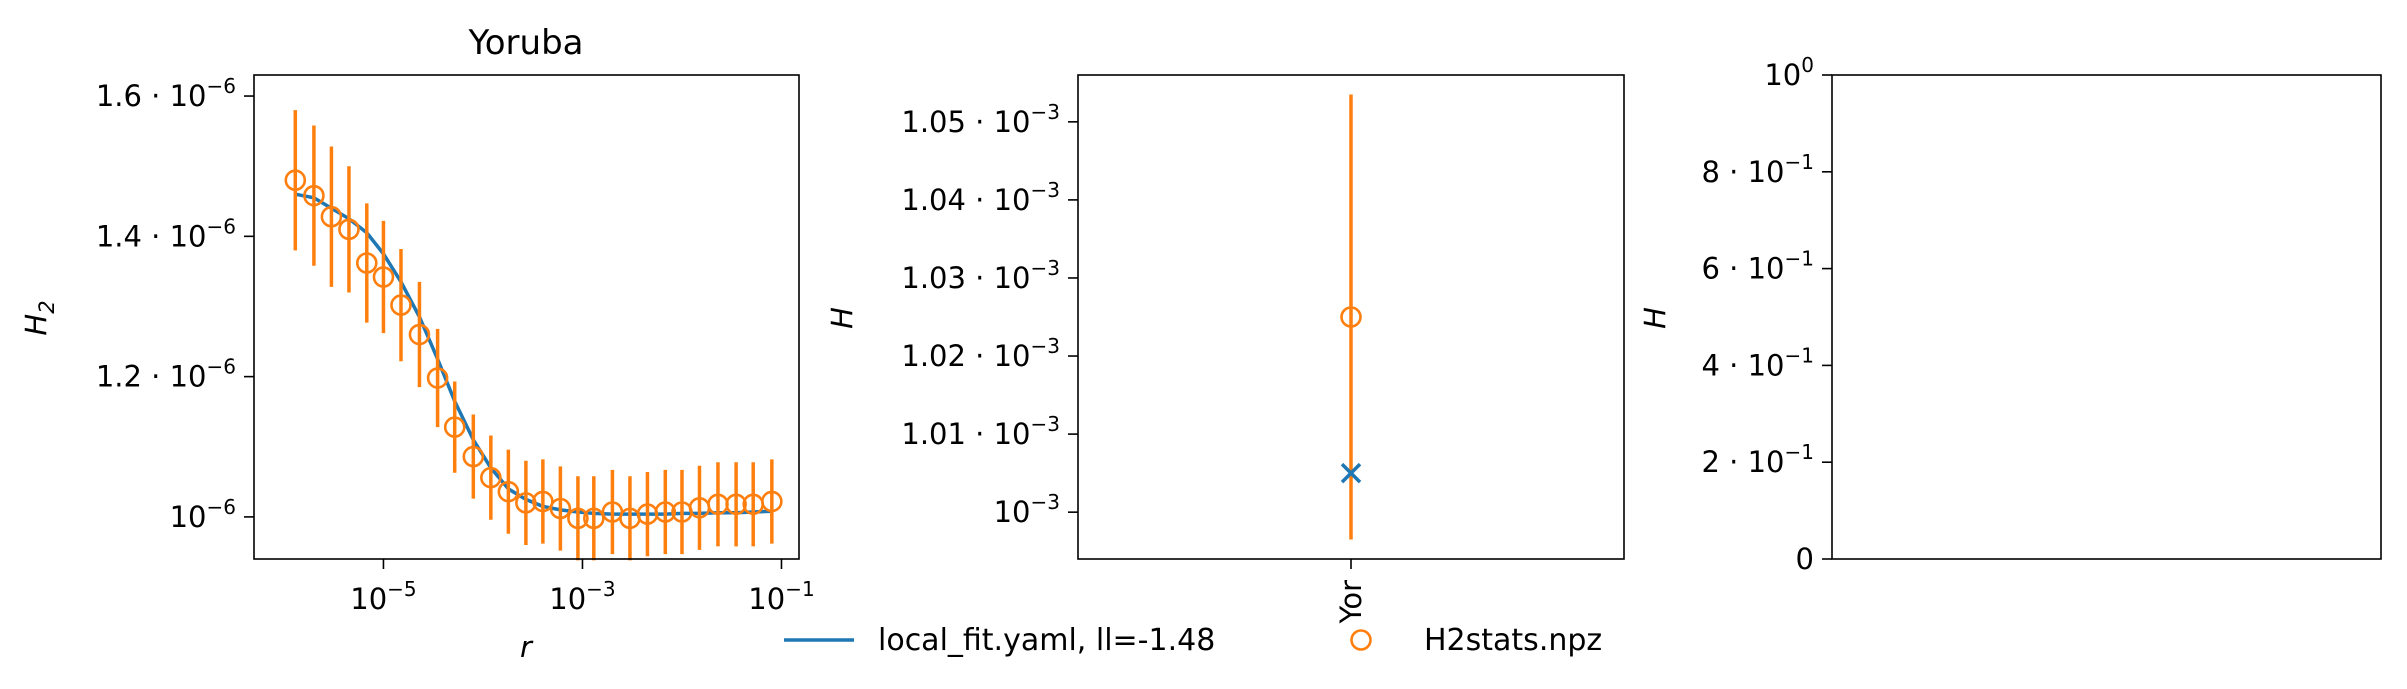  I want to click on y-tick-label: 1.05 · 10⁻³, so click(980, 119).